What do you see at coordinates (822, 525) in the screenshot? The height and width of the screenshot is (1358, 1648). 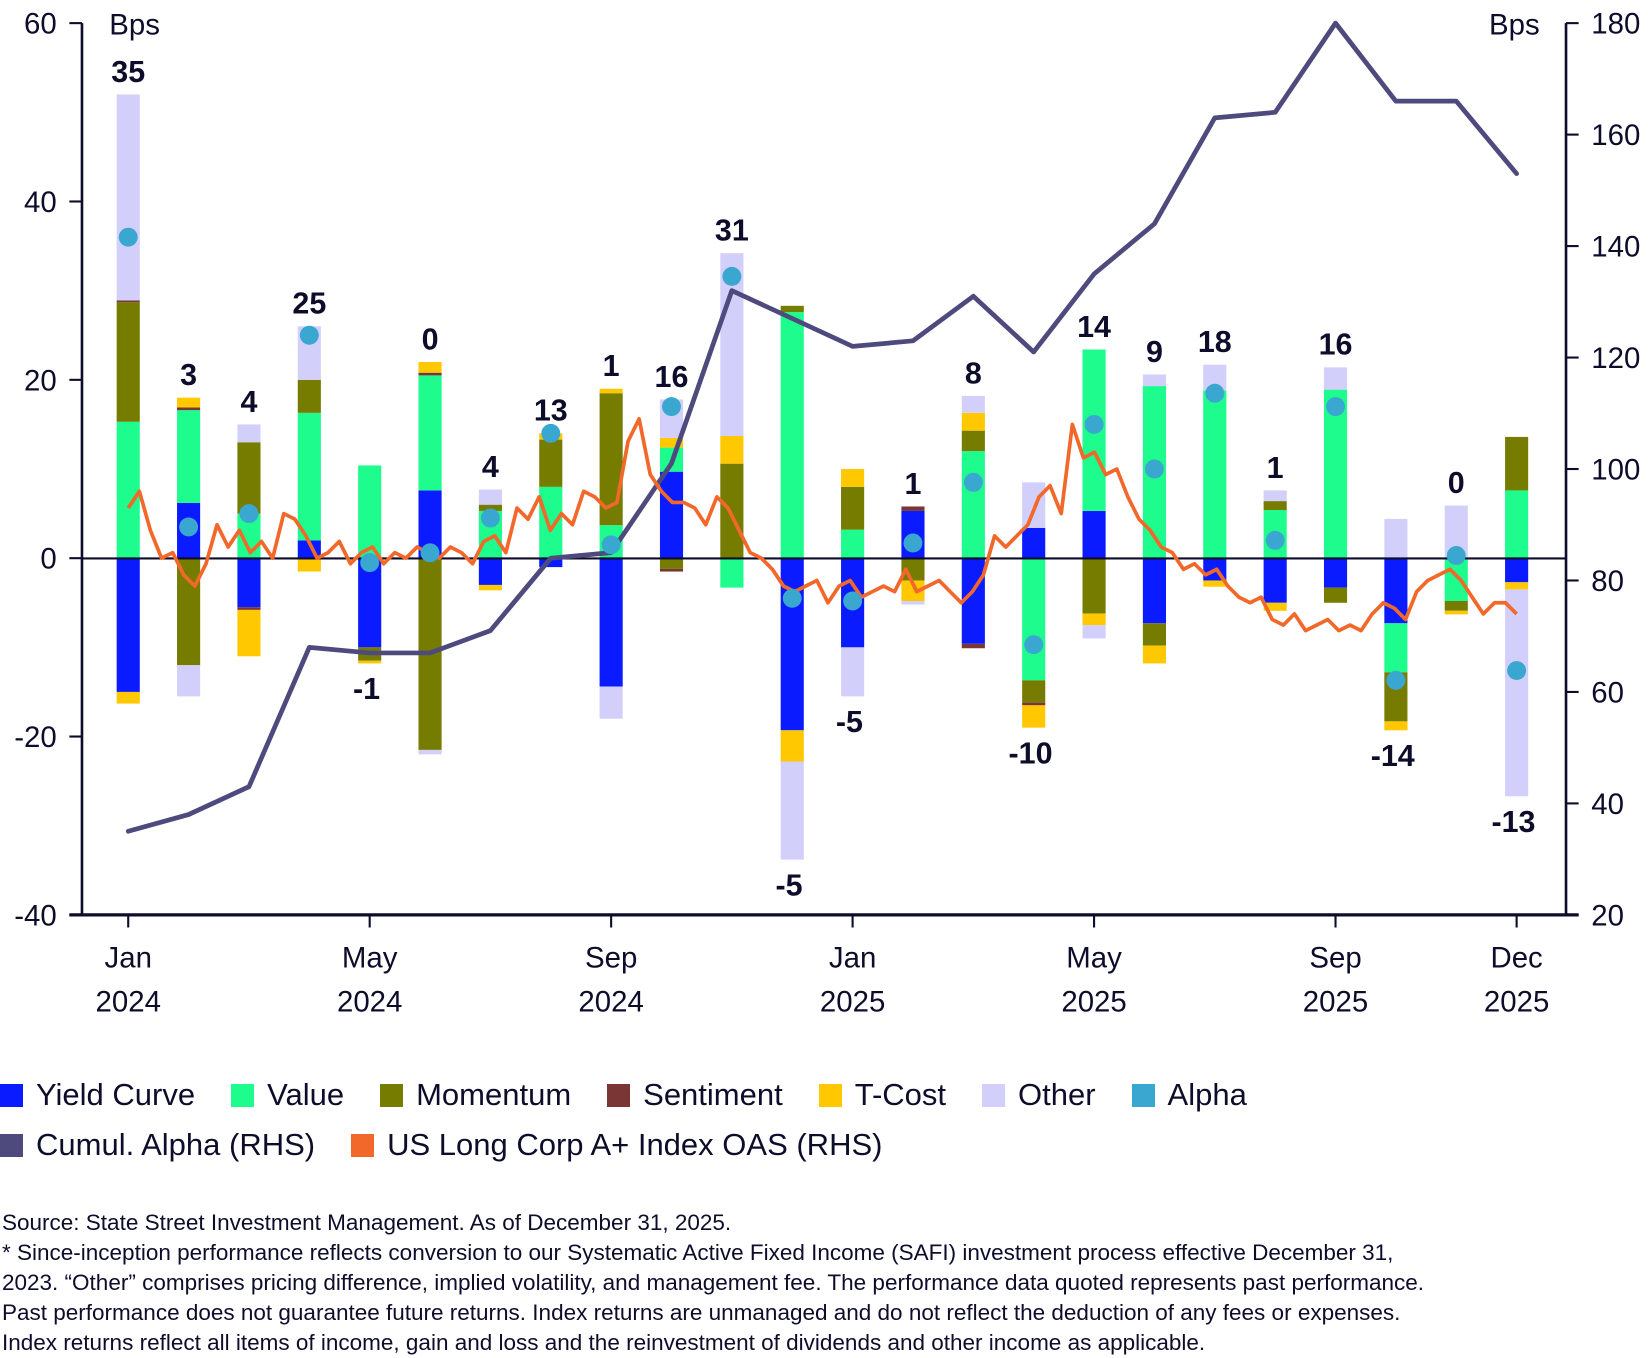 I see `oas-layer` at bounding box center [822, 525].